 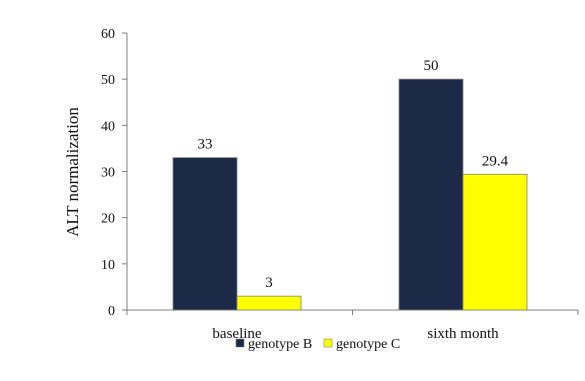 I want to click on data-label: 29.4, so click(x=495, y=161).